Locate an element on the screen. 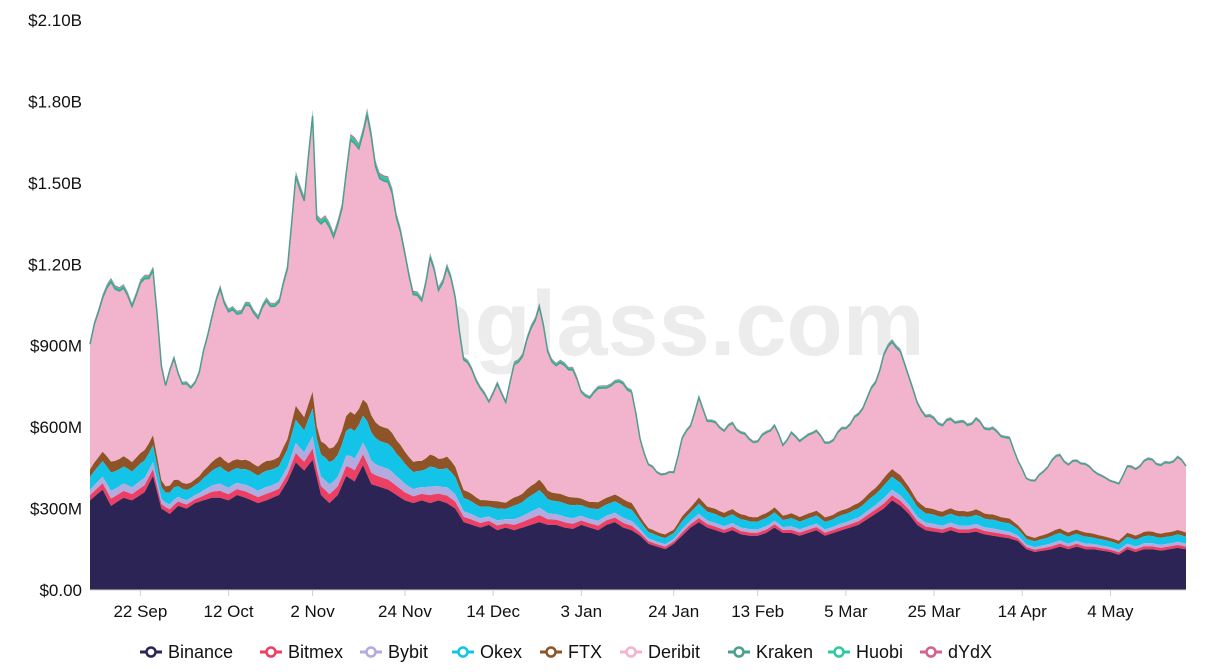 This screenshot has width=1212, height=672. legend-item-dydx: dYdX is located at coordinates (956, 652).